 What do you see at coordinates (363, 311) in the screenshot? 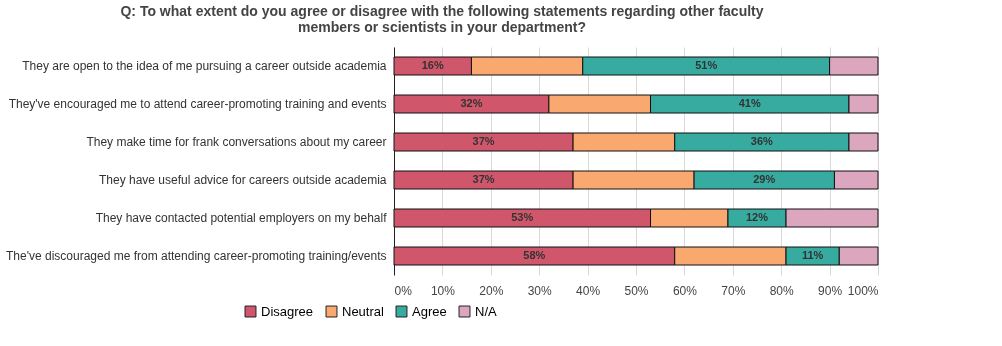
I see `legend-label: Neutral` at bounding box center [363, 311].